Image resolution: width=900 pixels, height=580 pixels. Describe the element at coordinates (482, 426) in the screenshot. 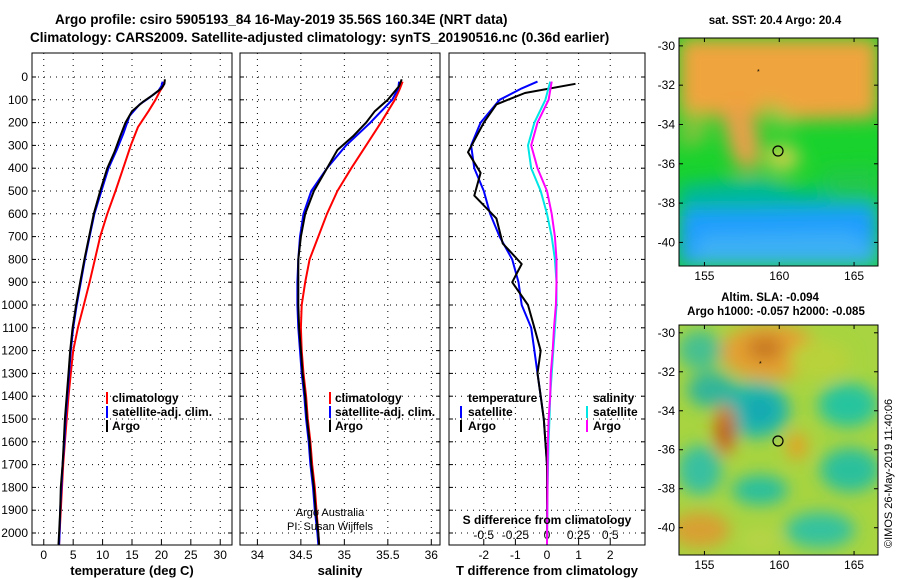

I see `legend-label-t-argo: Argo` at that location.